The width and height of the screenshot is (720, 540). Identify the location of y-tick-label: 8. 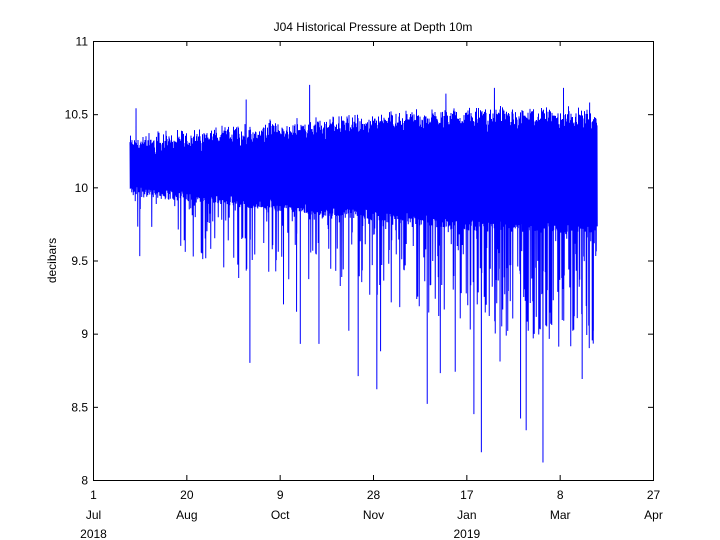
(84, 481).